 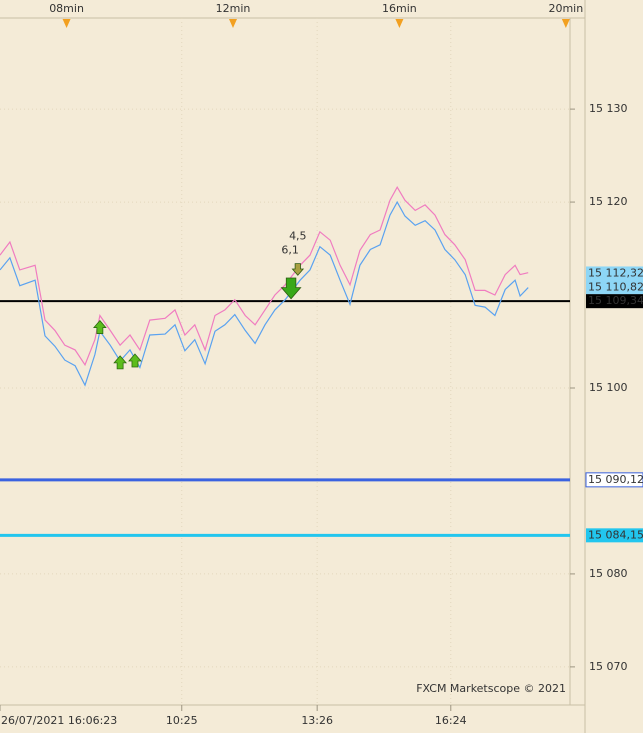 I want to click on y-tick-label: 15 100, so click(x=608, y=387).